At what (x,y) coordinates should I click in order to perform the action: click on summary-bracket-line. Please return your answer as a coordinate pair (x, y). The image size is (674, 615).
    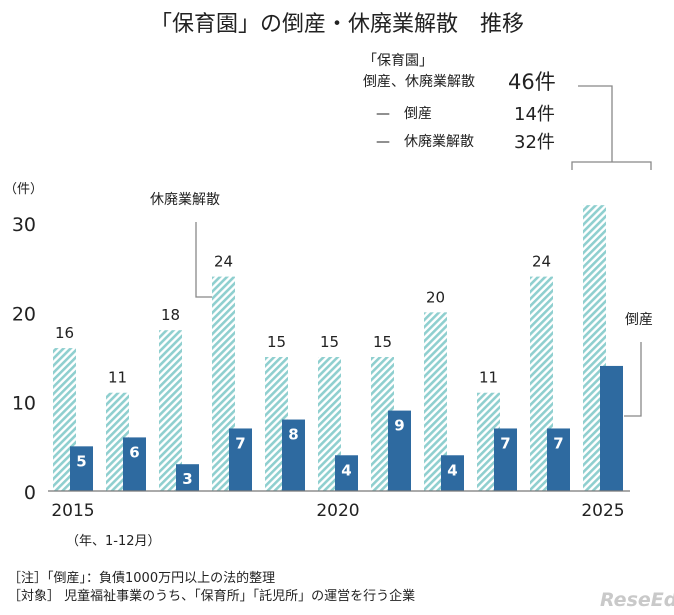
    Looking at the image, I should click on (595, 123).